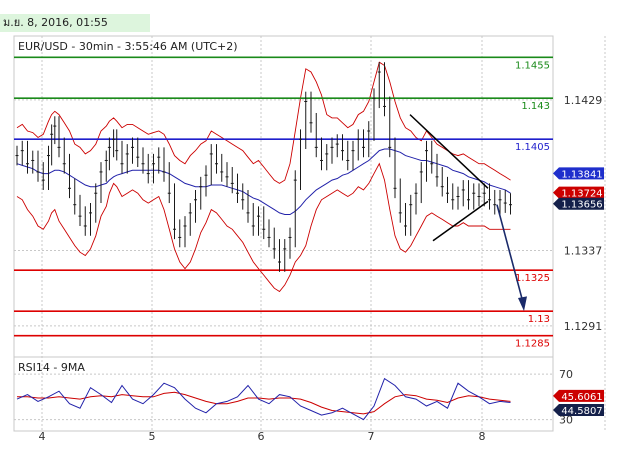 The image size is (620, 474). Describe the element at coordinates (583, 100) in the screenshot. I see `y-tick-label: 1.1429` at that location.